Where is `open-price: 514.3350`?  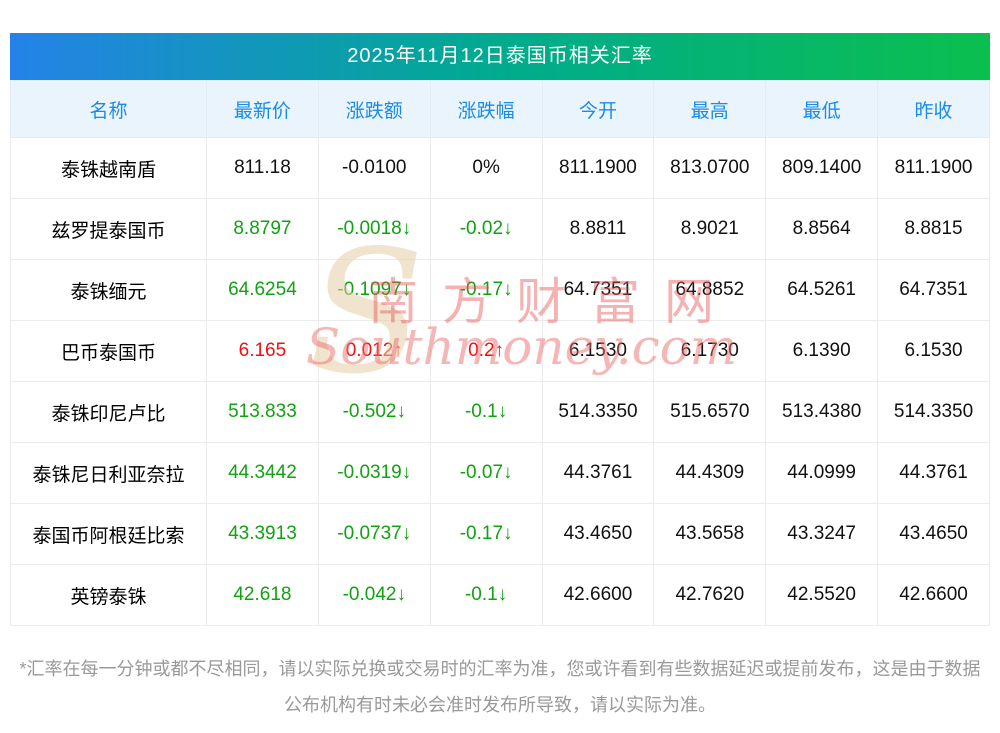
open-price: 514.3350 is located at coordinates (598, 412).